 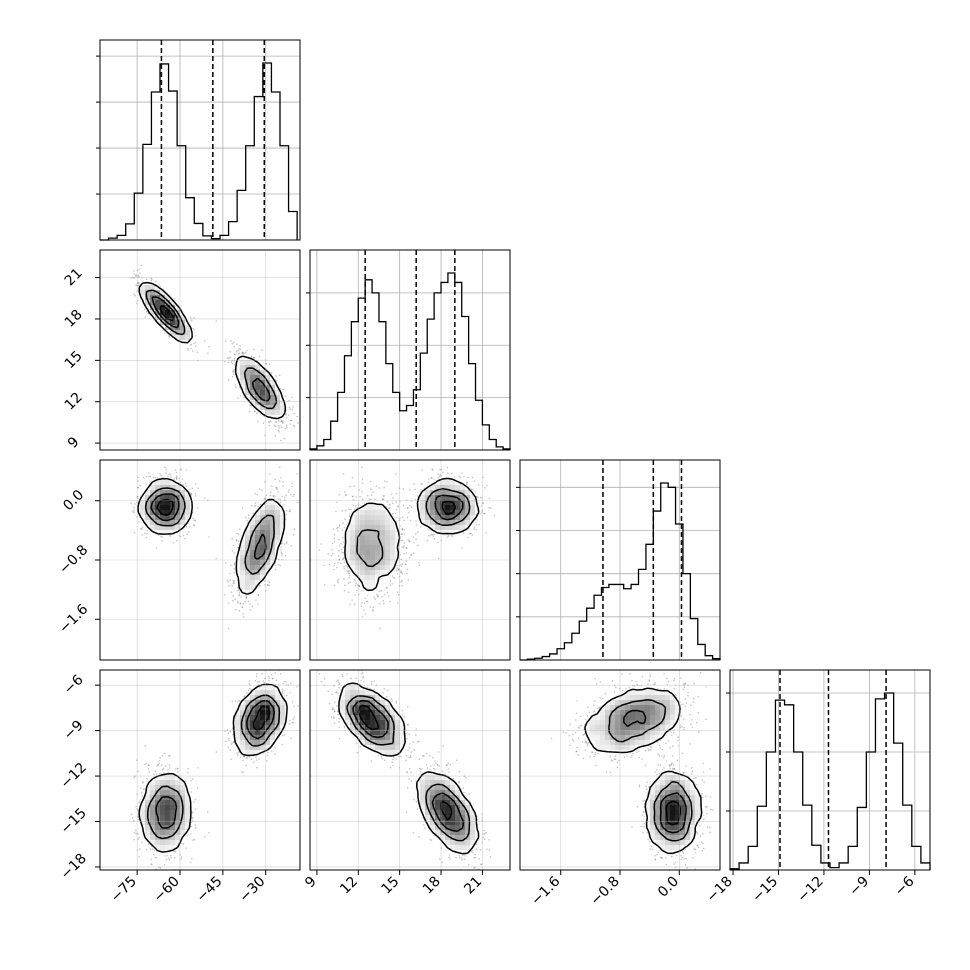 What do you see at coordinates (720, 890) in the screenshot?
I see `x-tick-label: −18` at bounding box center [720, 890].